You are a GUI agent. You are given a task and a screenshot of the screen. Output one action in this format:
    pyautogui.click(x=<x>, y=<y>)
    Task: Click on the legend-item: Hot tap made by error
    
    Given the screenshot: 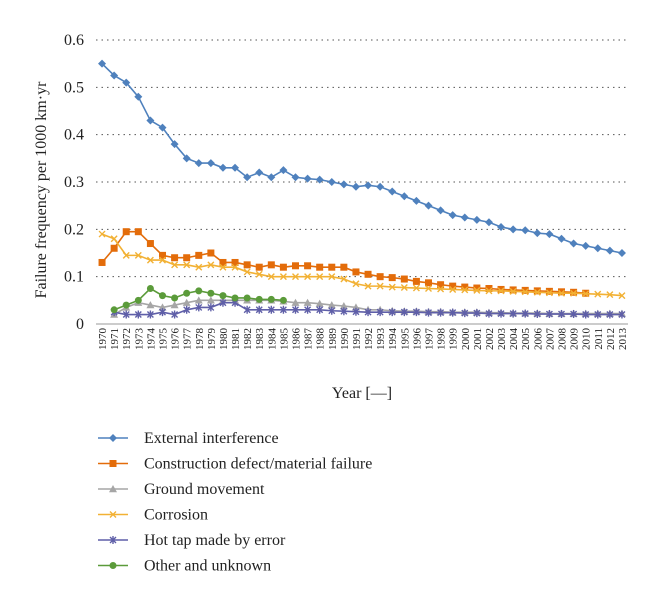 What is the action you would take?
    pyautogui.click(x=192, y=540)
    